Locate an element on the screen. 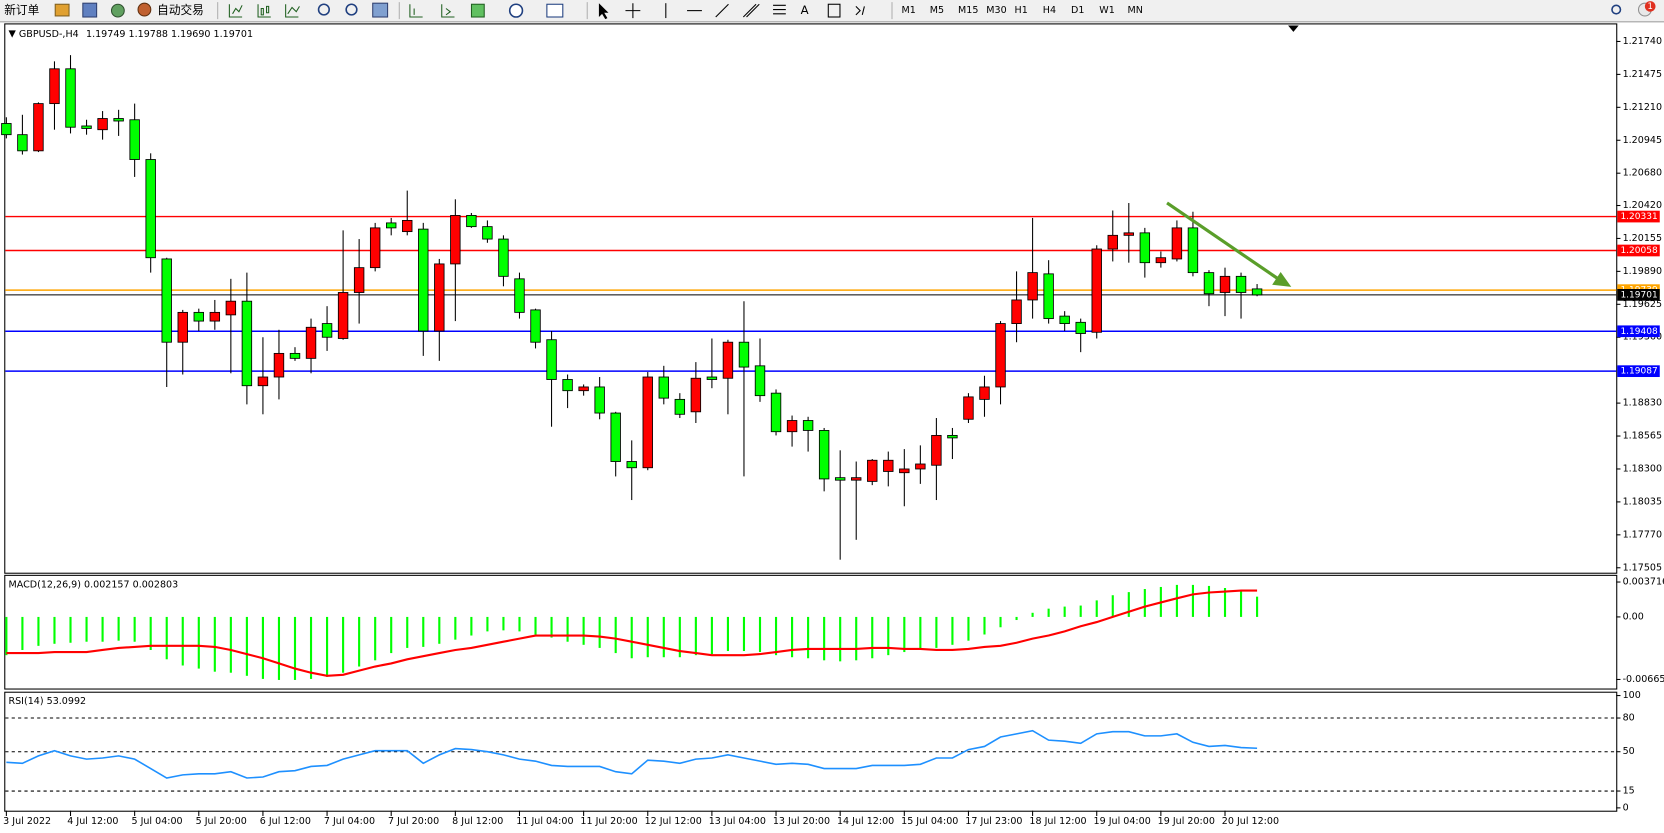 The height and width of the screenshot is (833, 1664). indicators-button is located at coordinates (477, 10).